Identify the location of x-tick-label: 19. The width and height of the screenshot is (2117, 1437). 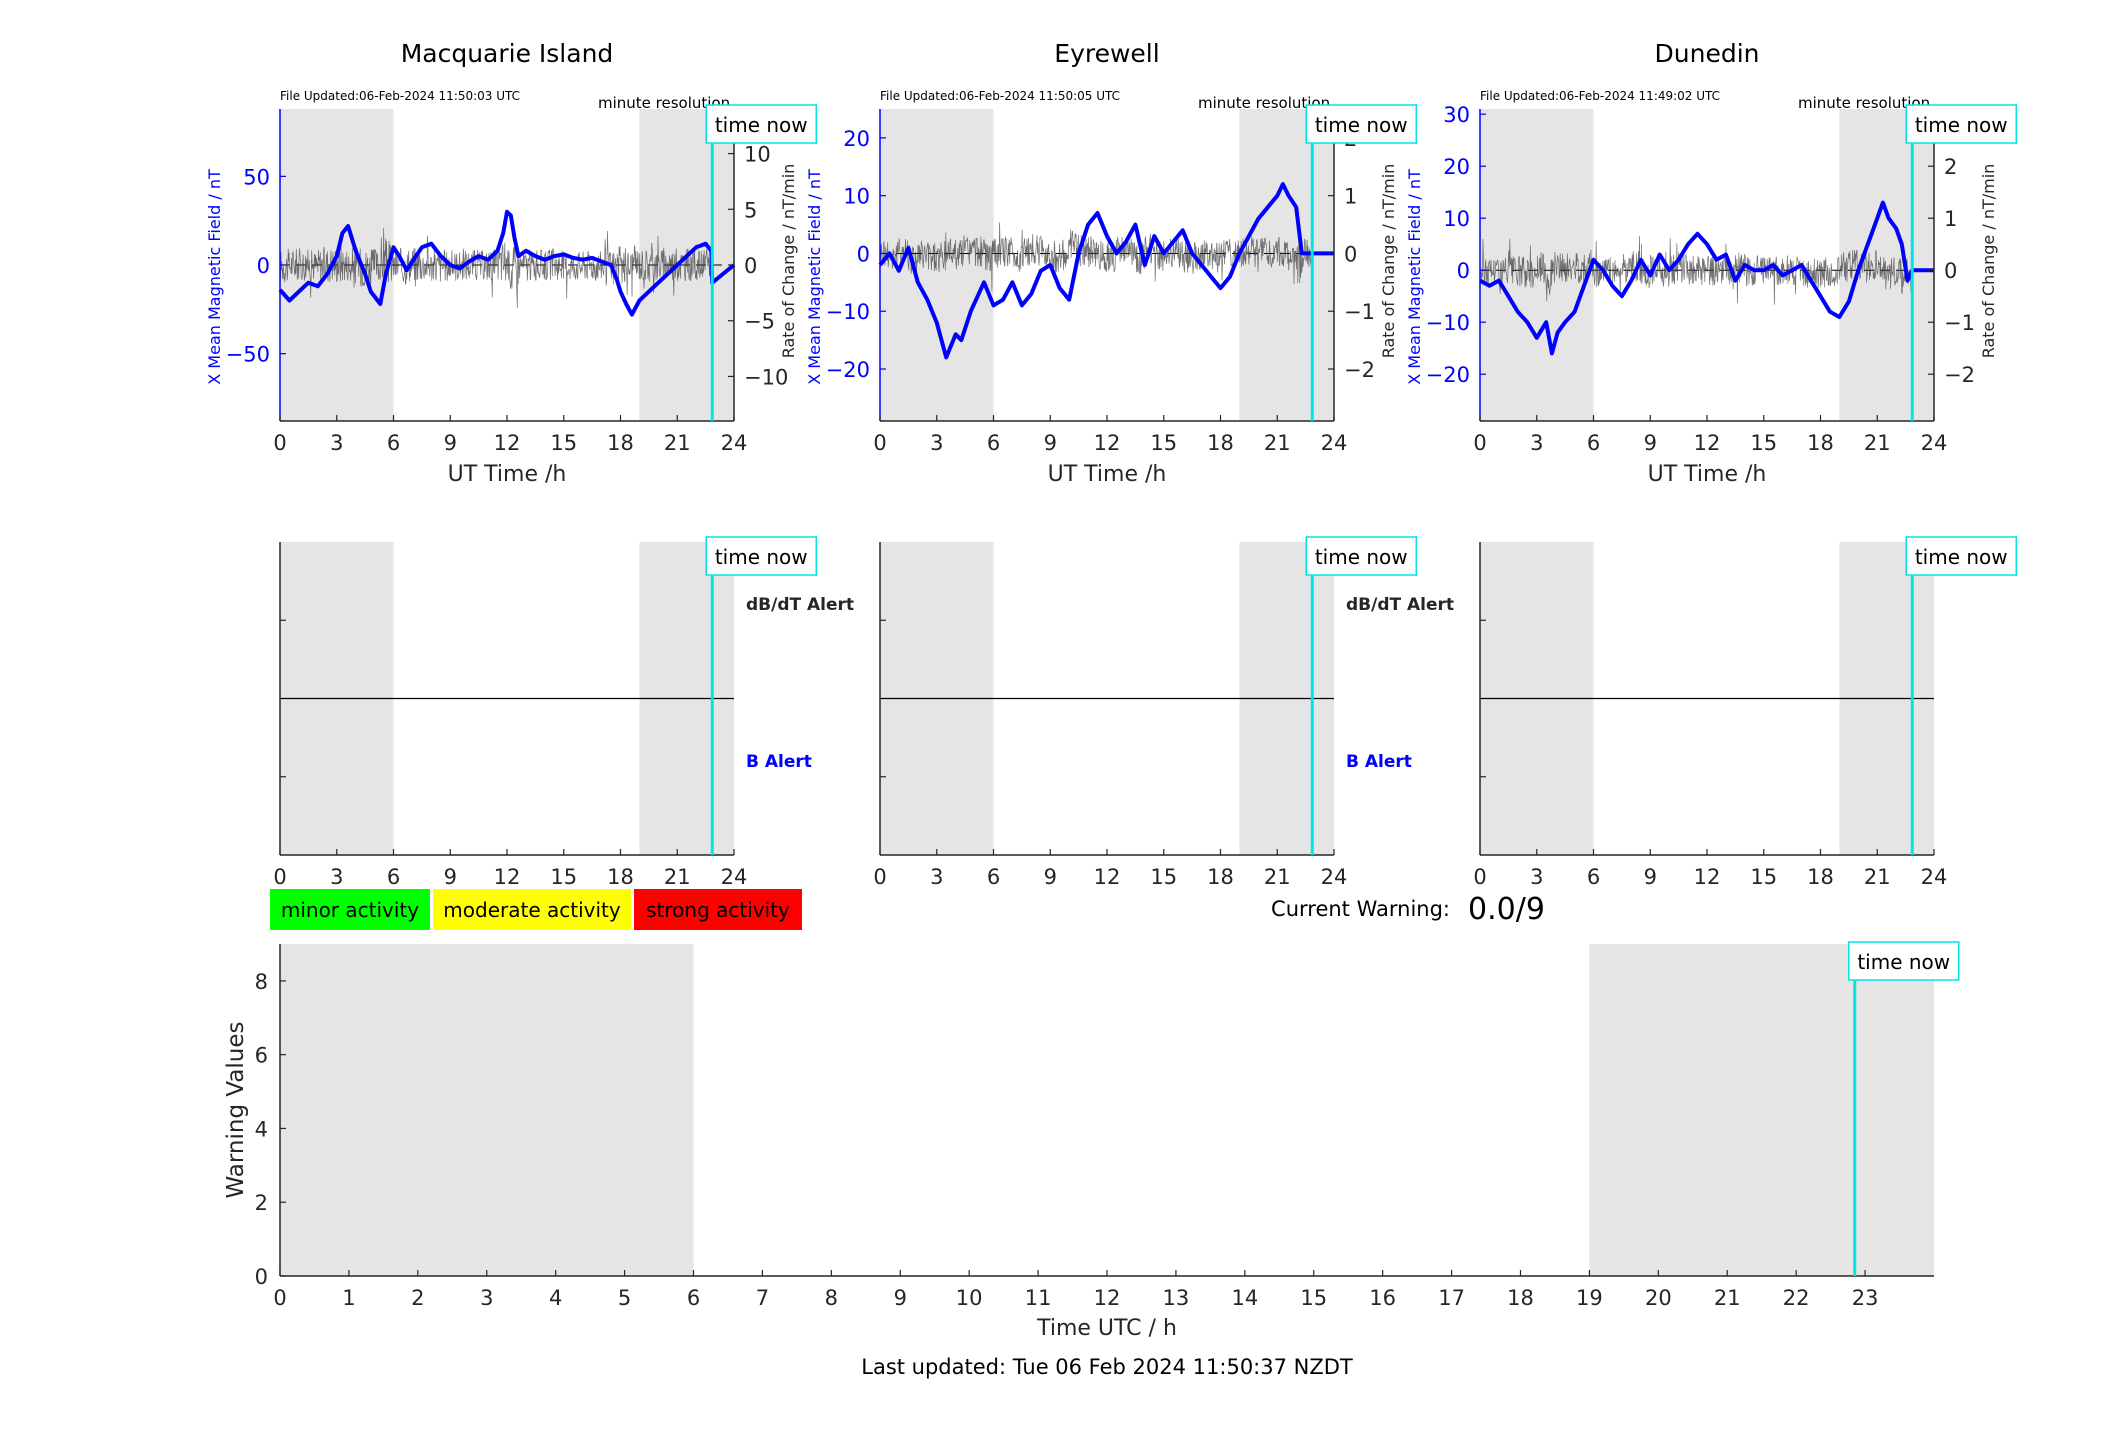
(1589, 1298).